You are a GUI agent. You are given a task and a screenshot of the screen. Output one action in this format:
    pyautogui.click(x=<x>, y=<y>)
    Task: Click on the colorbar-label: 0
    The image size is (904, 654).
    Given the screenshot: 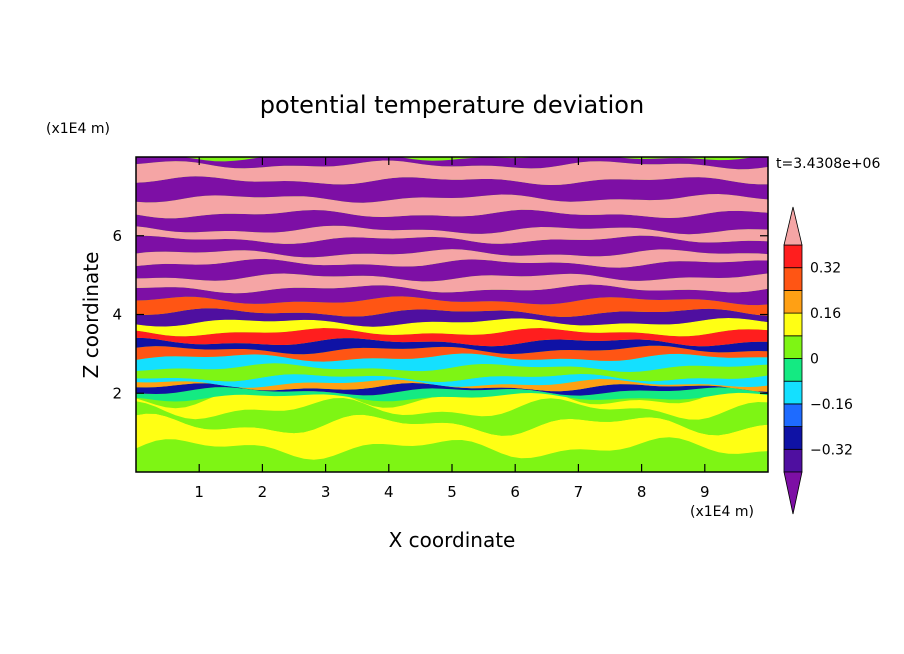 What is the action you would take?
    pyautogui.click(x=814, y=360)
    